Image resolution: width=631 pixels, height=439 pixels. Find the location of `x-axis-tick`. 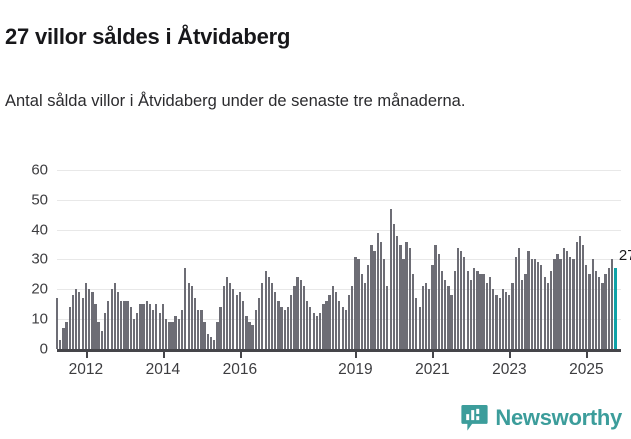

x-axis-tick is located at coordinates (433, 353).